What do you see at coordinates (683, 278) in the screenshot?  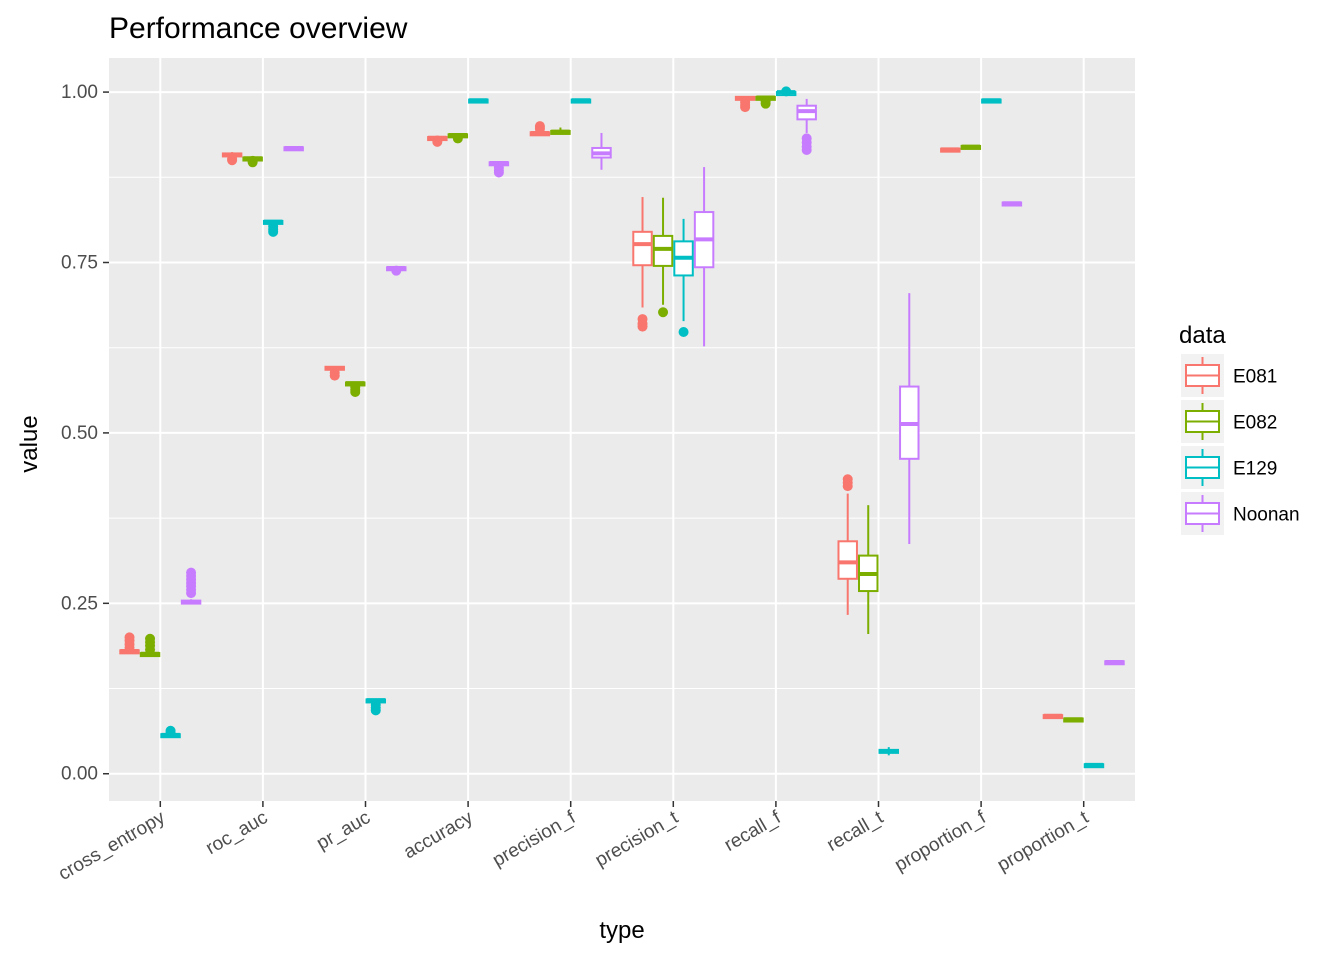 I see `box-e129-precision_t` at bounding box center [683, 278].